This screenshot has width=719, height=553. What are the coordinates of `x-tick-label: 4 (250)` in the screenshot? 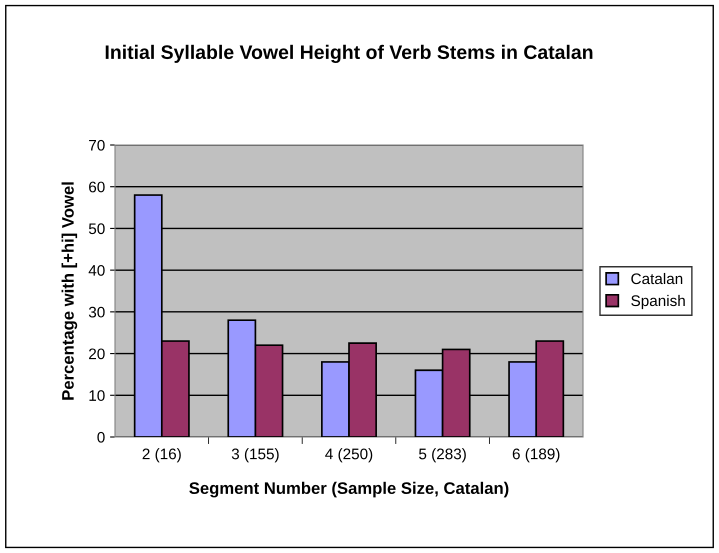 It's located at (348, 455).